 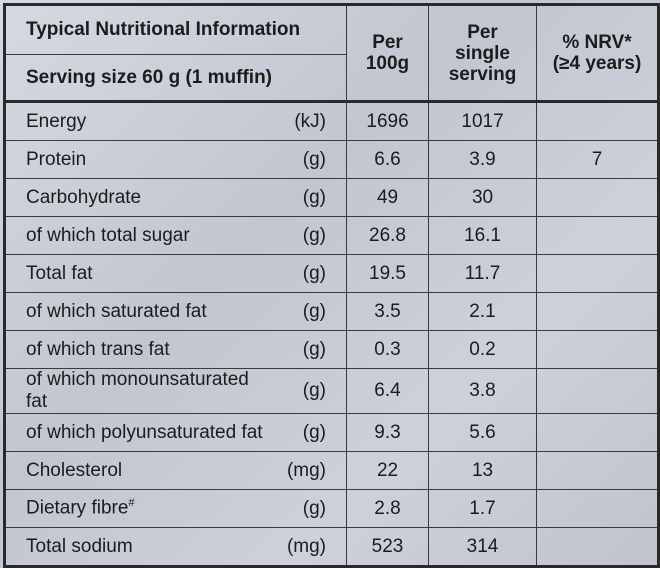 What do you see at coordinates (139, 235) in the screenshot?
I see `nutrient-name: of which total sugar` at bounding box center [139, 235].